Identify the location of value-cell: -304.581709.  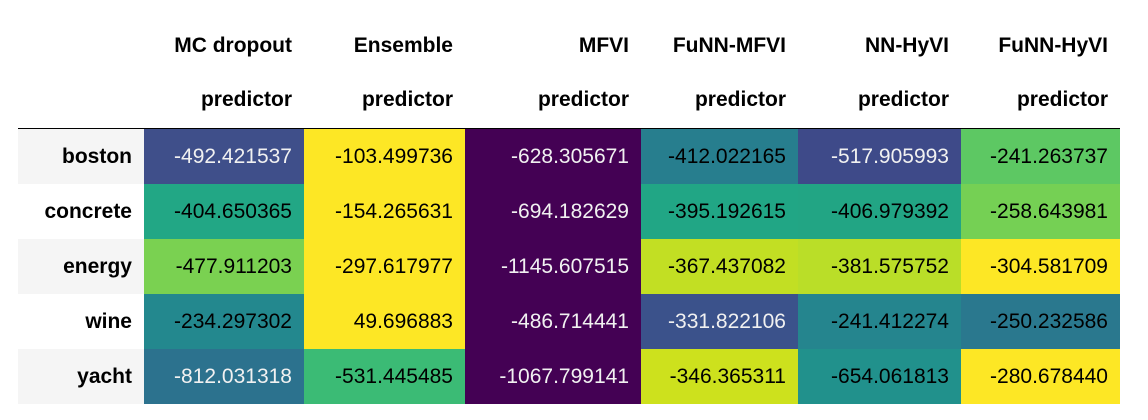
(1040, 266).